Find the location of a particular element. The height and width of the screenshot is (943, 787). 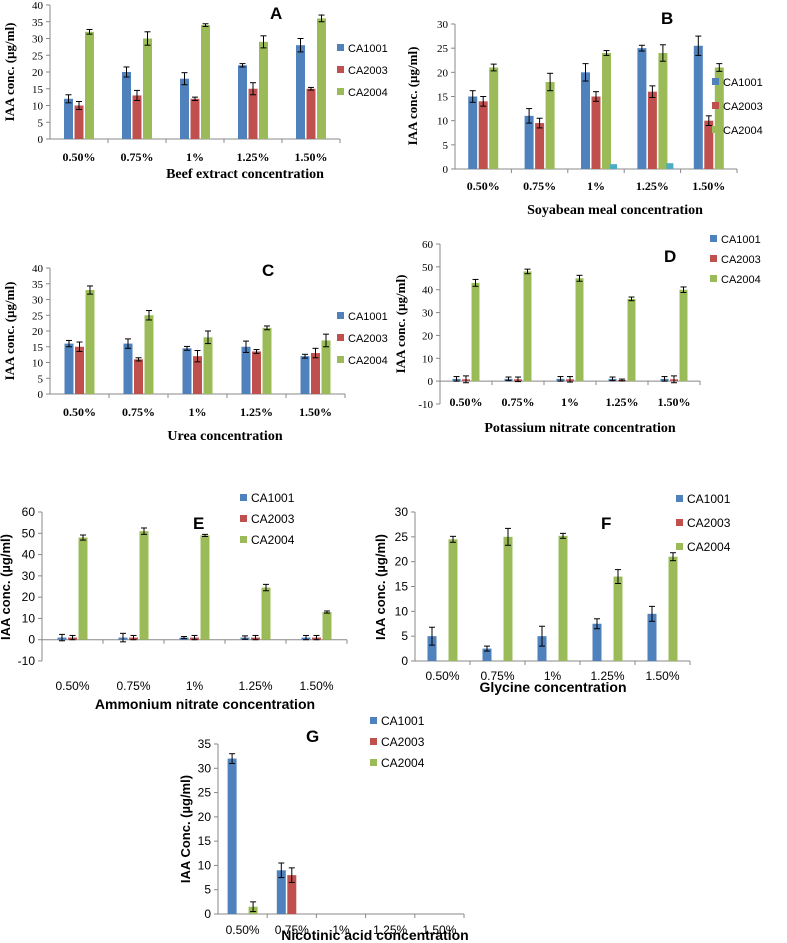

x-axis-title: Potassium nitrate concentration is located at coordinates (580, 428).